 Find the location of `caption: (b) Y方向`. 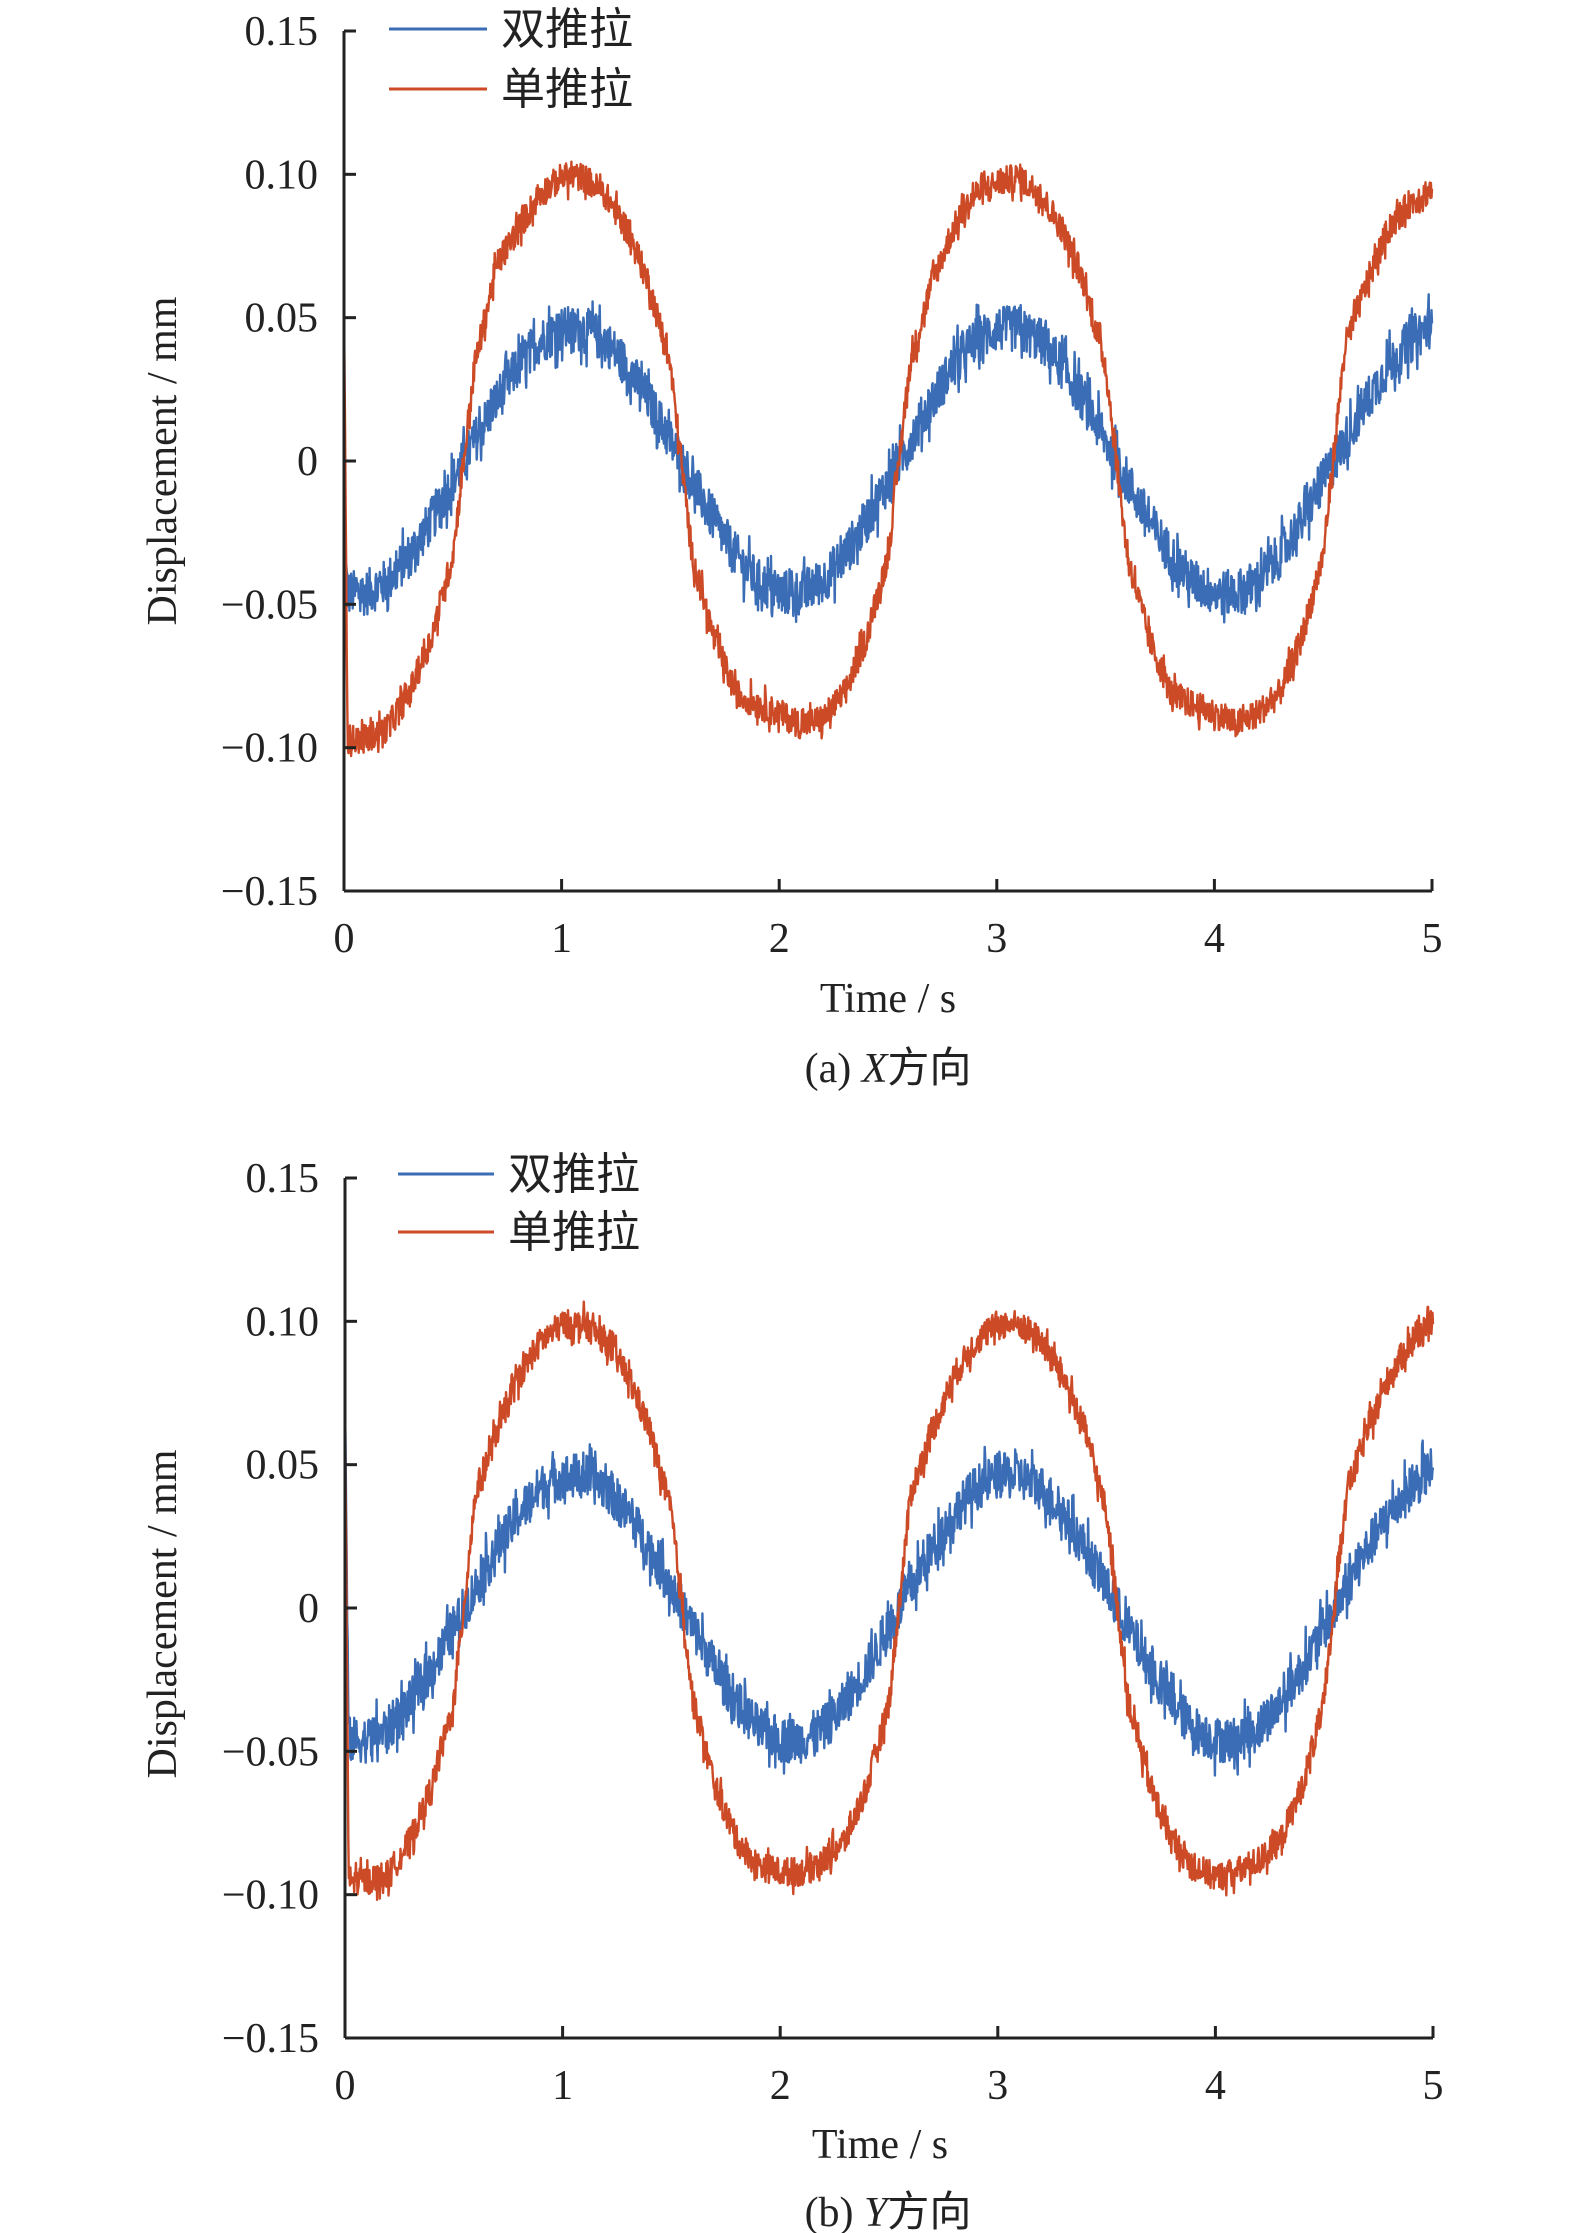

caption: (b) Y方向 is located at coordinates (888, 2211).